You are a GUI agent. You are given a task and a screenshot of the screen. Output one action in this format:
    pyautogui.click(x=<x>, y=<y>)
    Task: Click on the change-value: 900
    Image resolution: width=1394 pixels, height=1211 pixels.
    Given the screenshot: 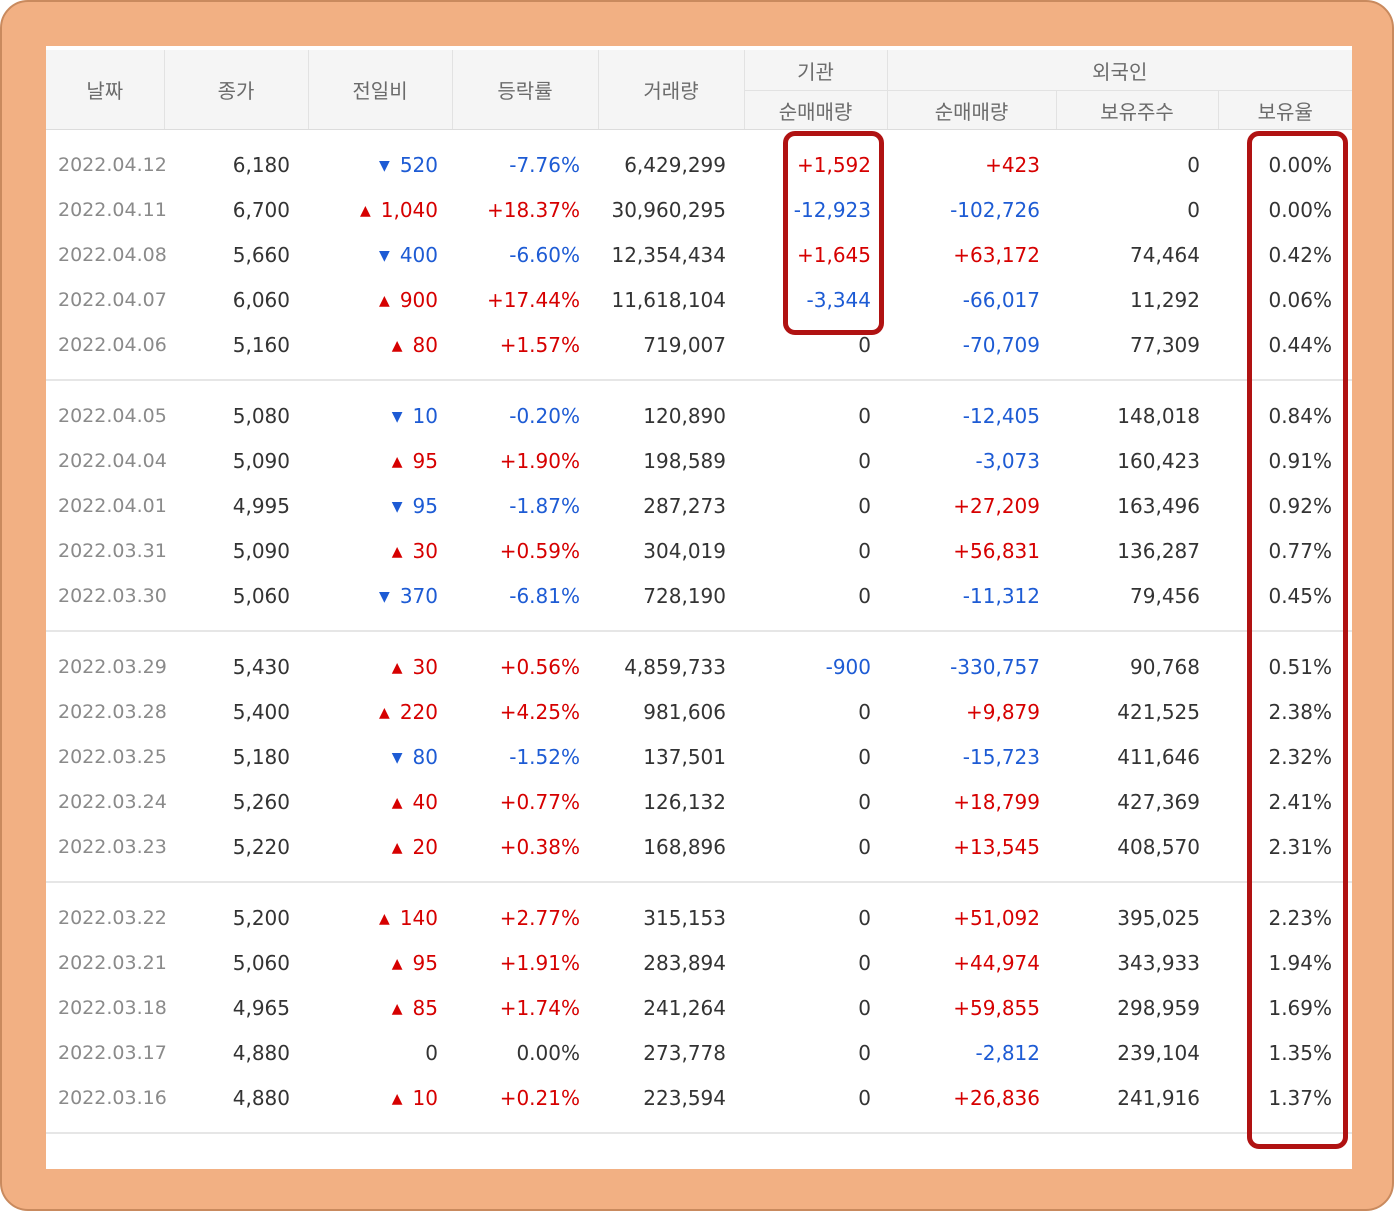 What is the action you would take?
    pyautogui.click(x=418, y=299)
    